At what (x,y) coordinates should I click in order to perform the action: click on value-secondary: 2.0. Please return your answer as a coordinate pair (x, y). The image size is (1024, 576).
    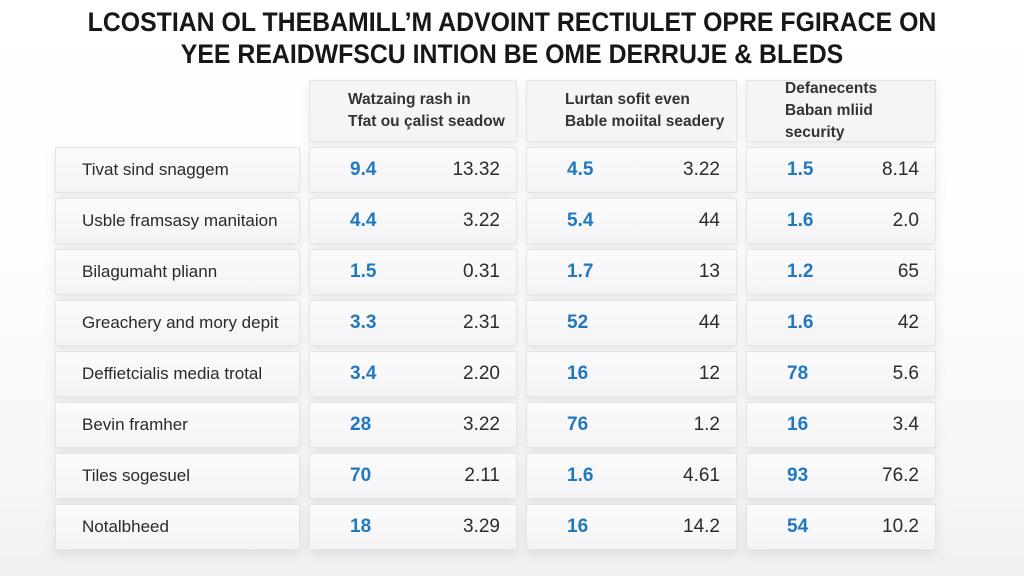
    Looking at the image, I should click on (905, 220).